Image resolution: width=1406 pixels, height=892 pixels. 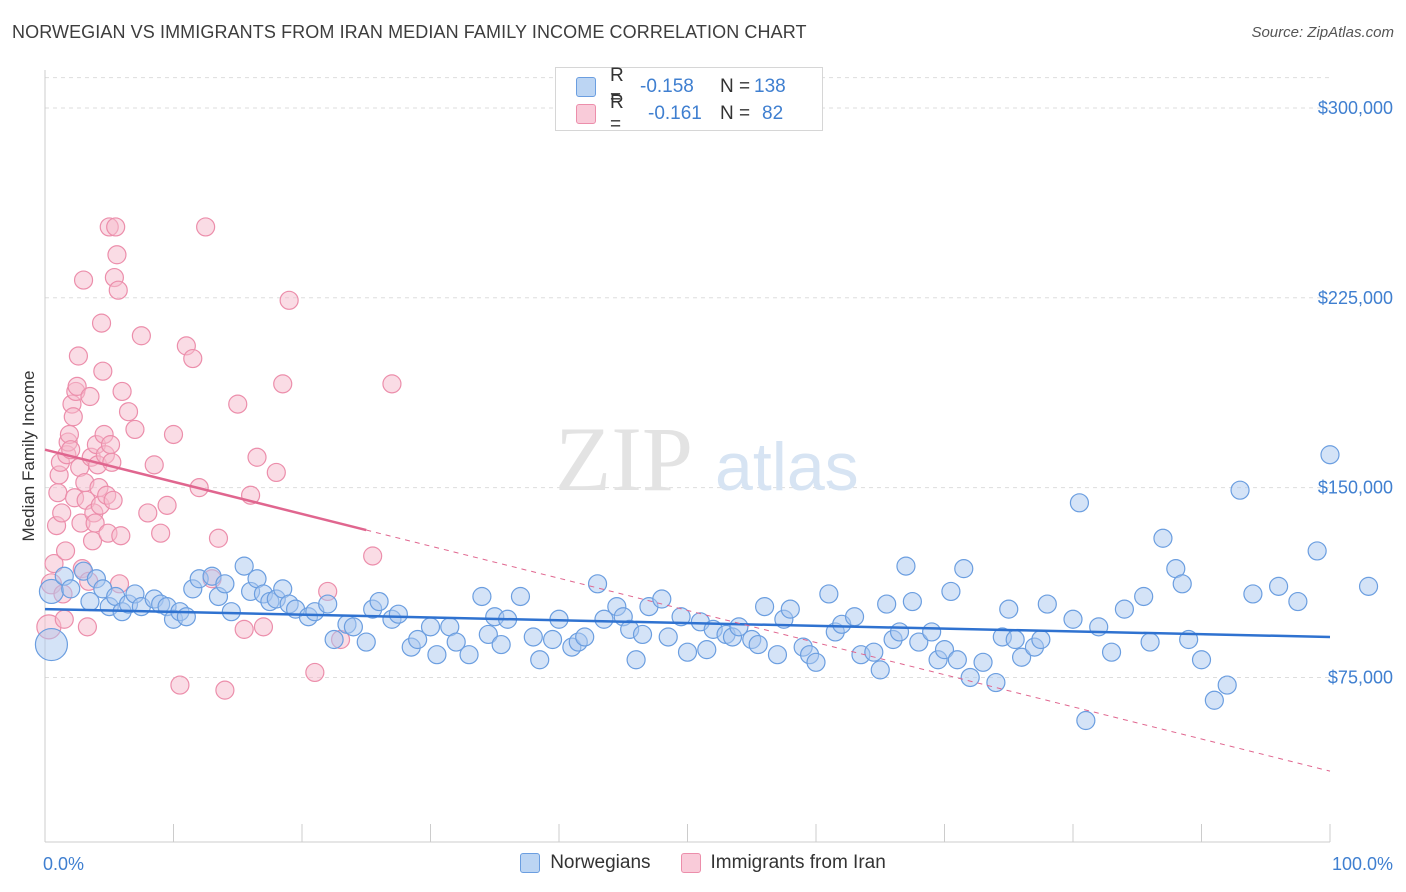 What do you see at coordinates (707, 459) in the screenshot?
I see `watermark: ZIP atlas` at bounding box center [707, 459].